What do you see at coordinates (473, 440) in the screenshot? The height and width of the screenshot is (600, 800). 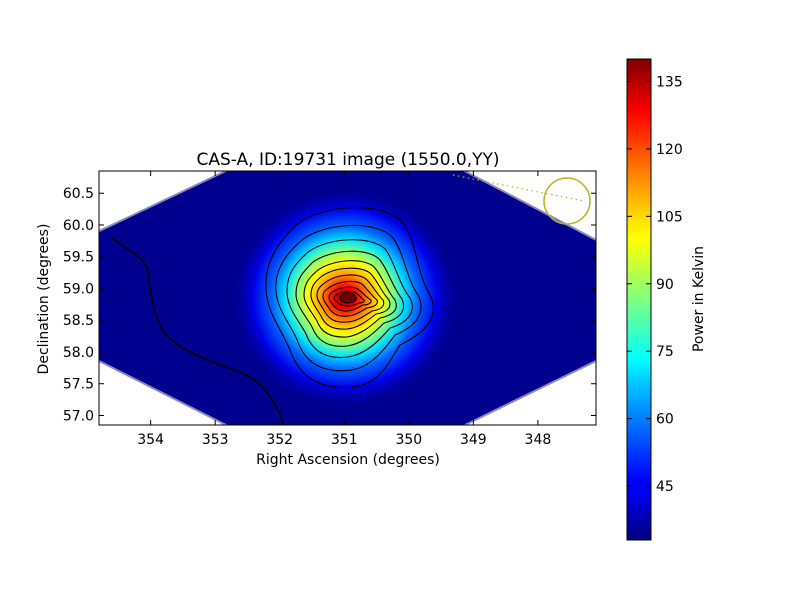 I see `x-tick-label: 349` at bounding box center [473, 440].